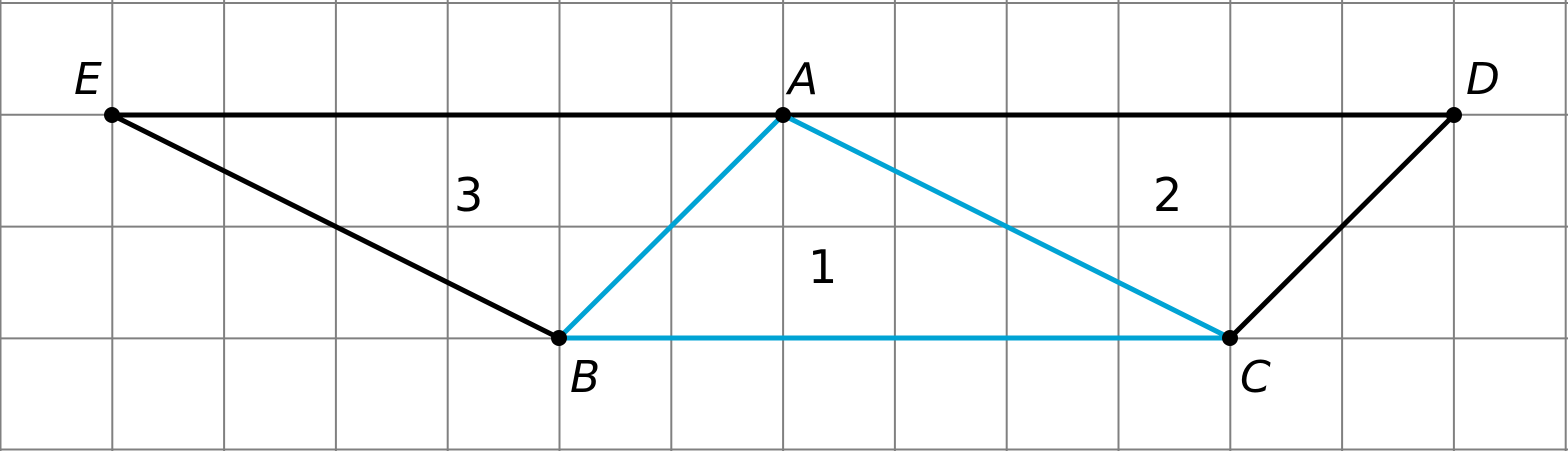 The image size is (1568, 451). What do you see at coordinates (1454, 115) in the screenshot?
I see `point-D` at bounding box center [1454, 115].